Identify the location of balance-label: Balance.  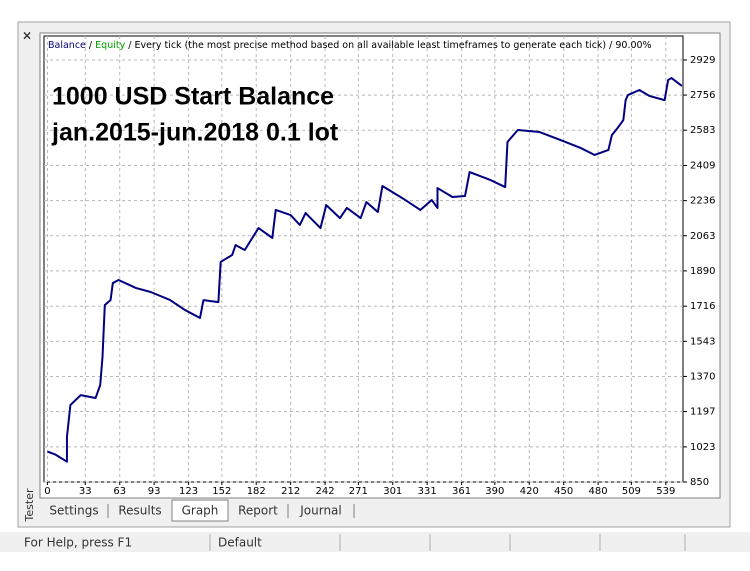
(67, 45).